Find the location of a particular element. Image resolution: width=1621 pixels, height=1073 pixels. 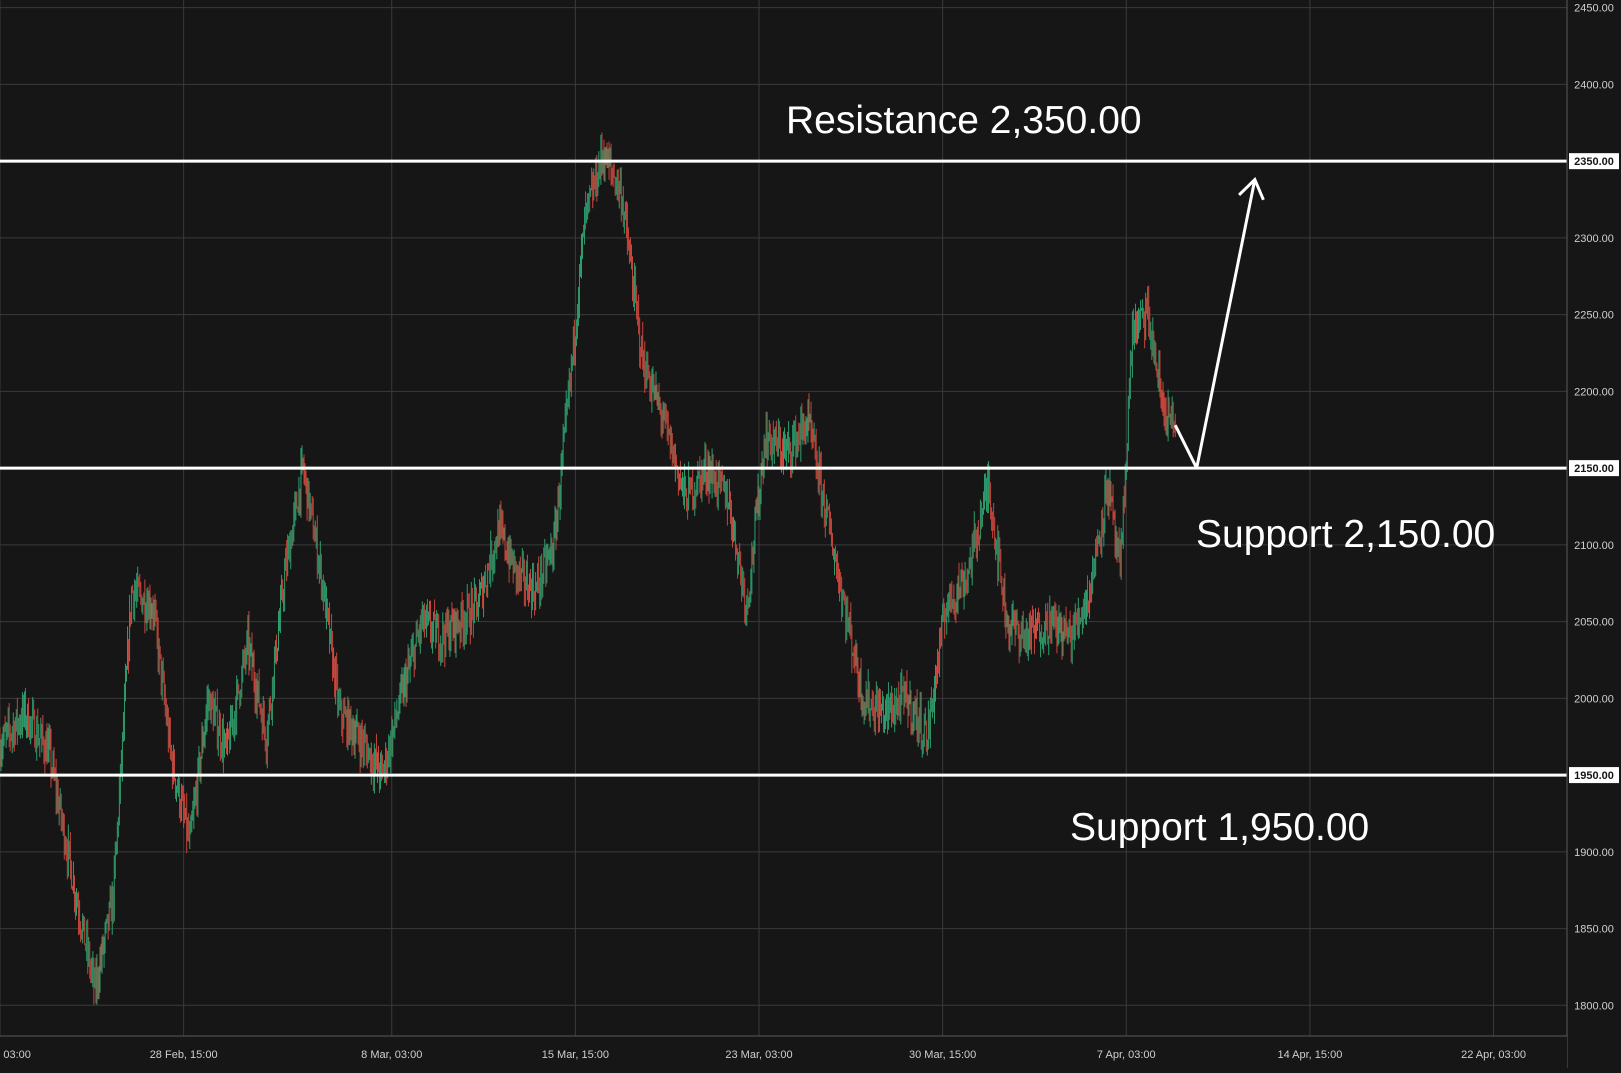

level-price-badge-text: 1950.00 is located at coordinates (1594, 776).